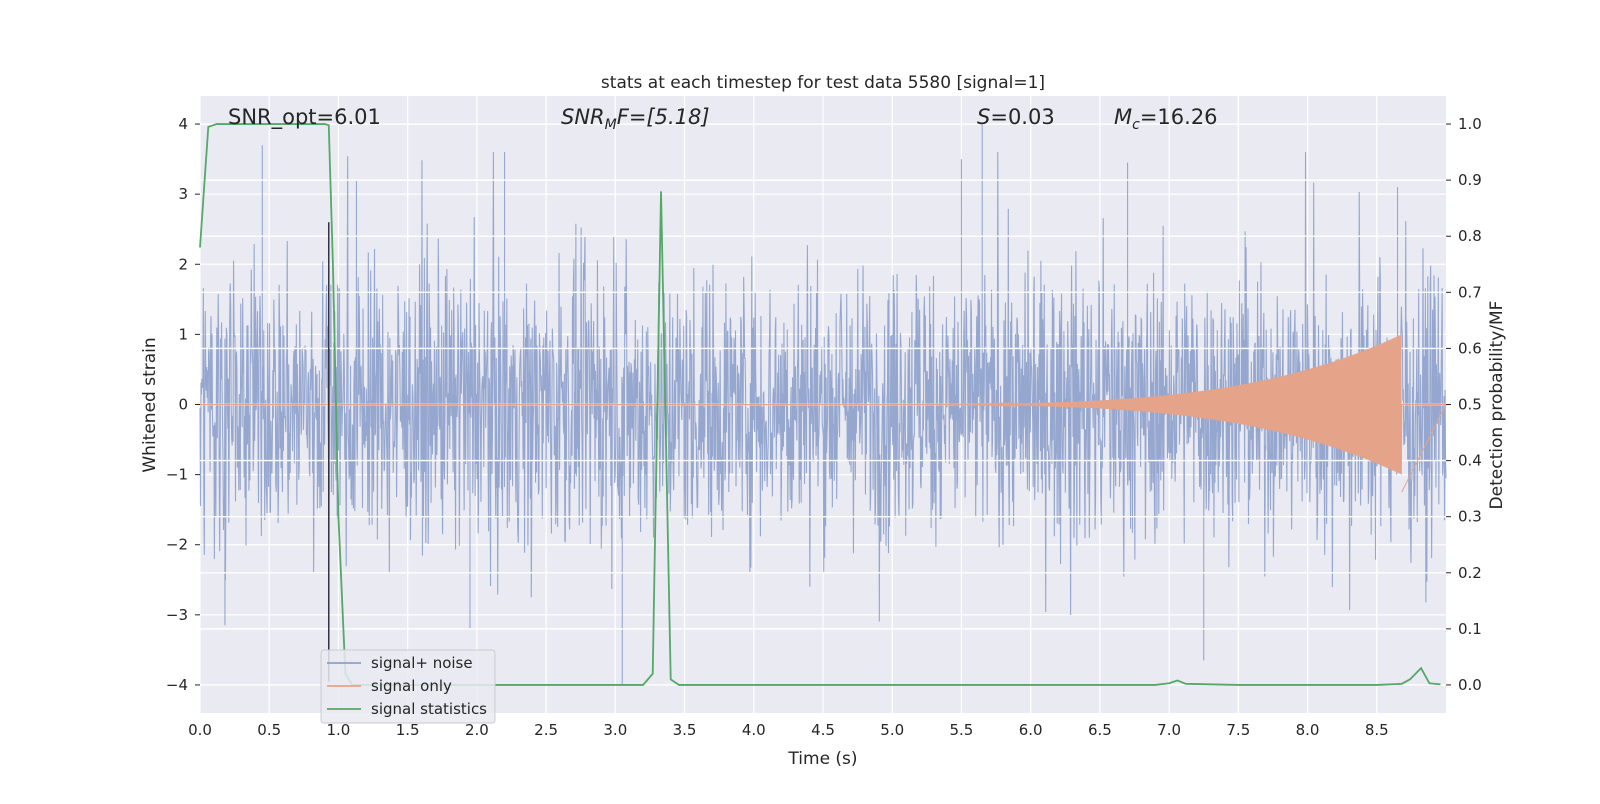  Describe the element at coordinates (1470, 236) in the screenshot. I see `y-right-tick-label: 0.8` at that location.